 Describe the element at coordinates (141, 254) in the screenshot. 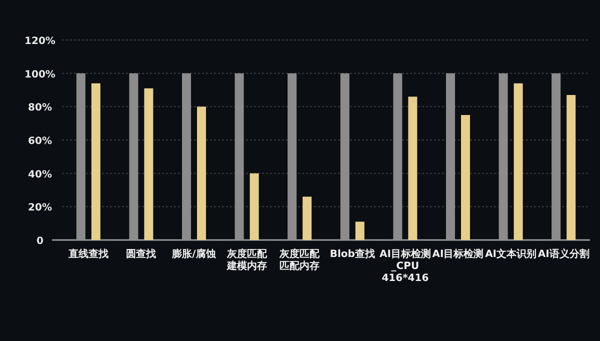

I see `x-tick-label: 圆查找` at that location.